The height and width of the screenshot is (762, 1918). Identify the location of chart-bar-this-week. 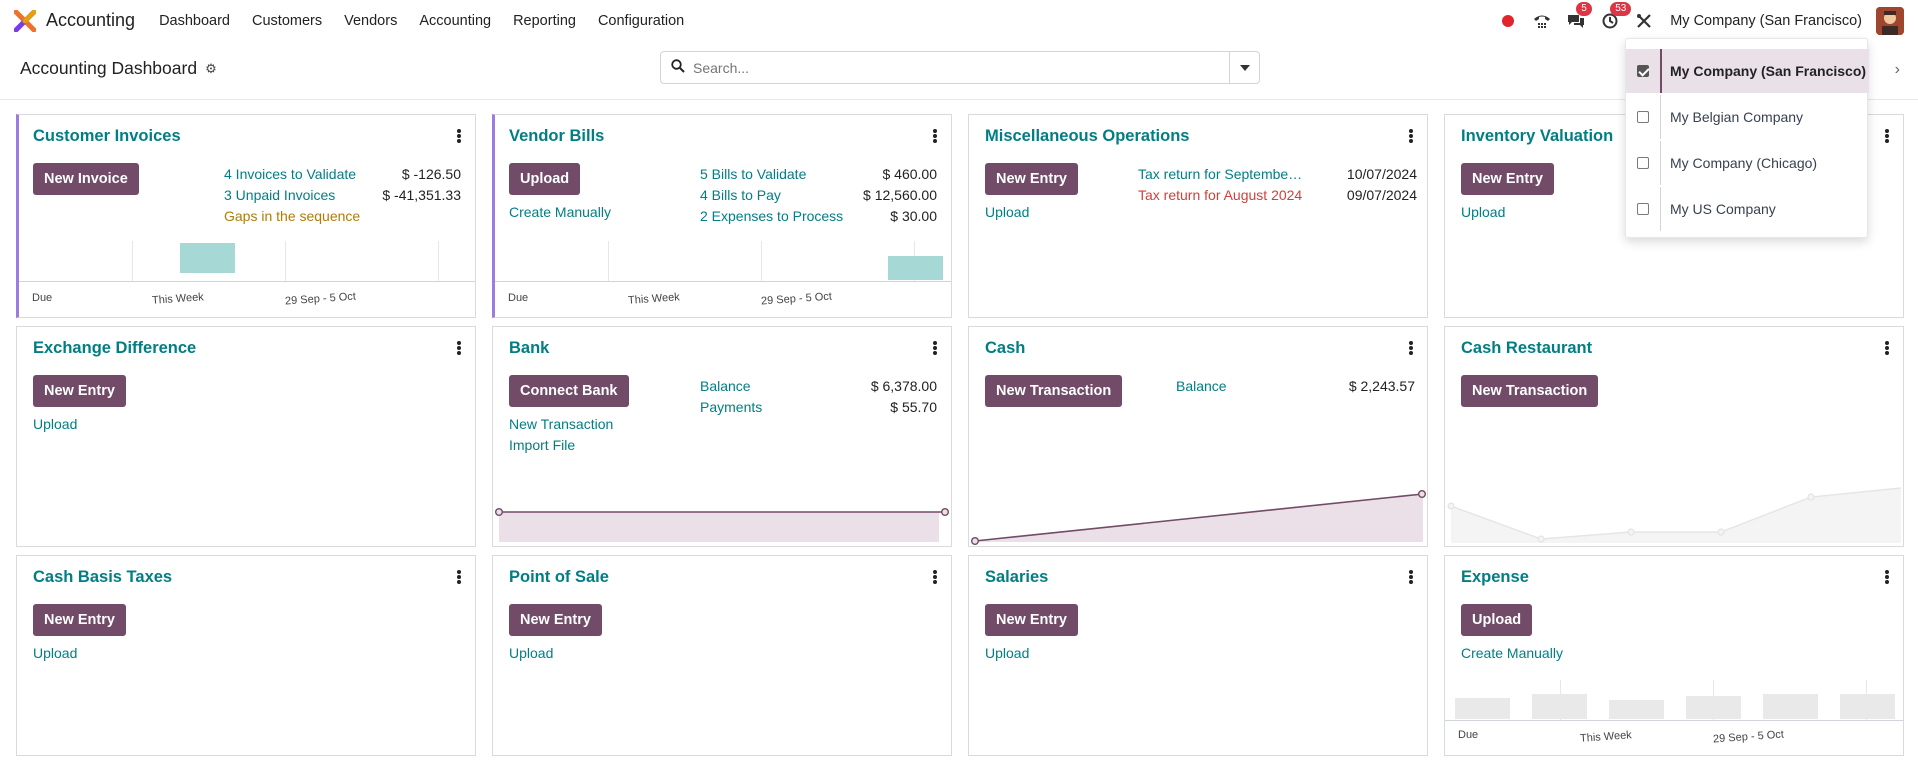
(207, 258).